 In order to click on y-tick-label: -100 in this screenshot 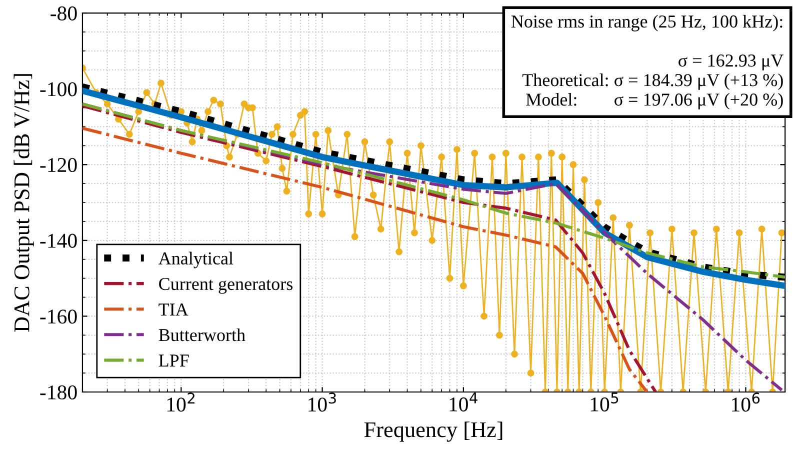, I will do `click(58, 89)`.